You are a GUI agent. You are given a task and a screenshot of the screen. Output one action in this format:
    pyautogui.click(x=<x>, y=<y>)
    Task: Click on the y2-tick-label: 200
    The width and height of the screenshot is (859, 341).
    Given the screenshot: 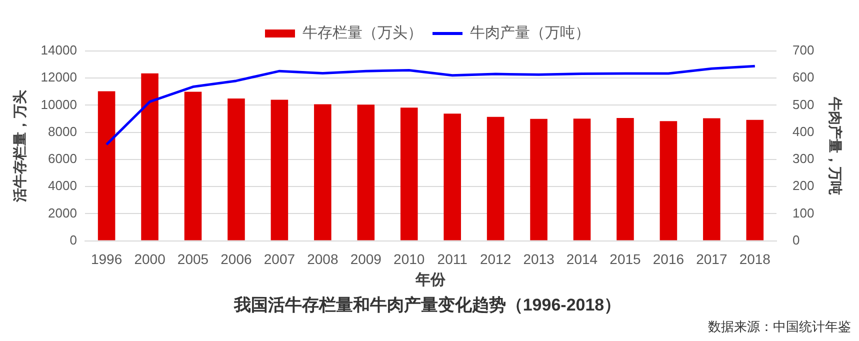 What is the action you would take?
    pyautogui.click(x=803, y=186)
    